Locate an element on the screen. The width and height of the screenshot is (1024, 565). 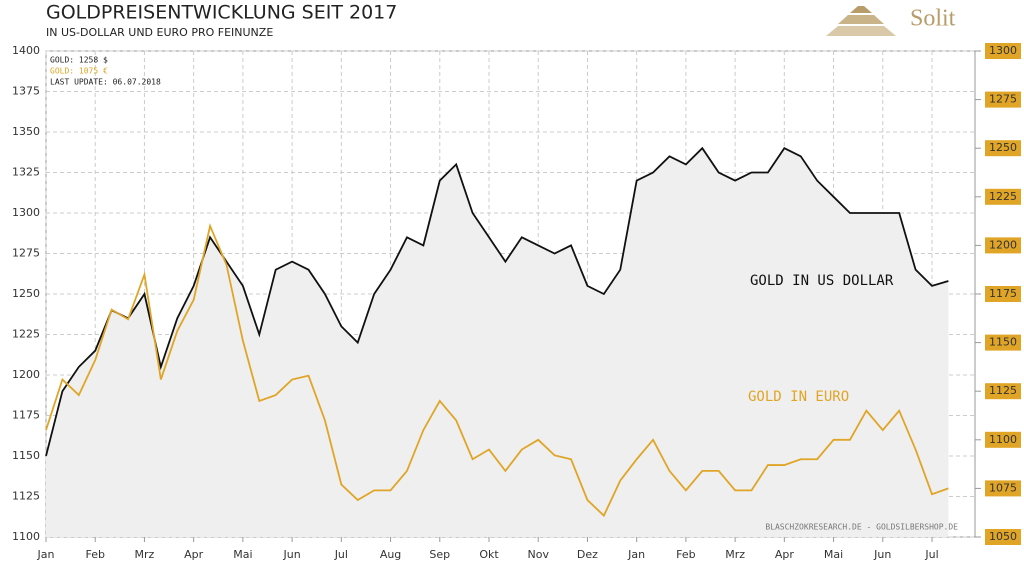
y-tick-label: 1200 is located at coordinates (26, 374).